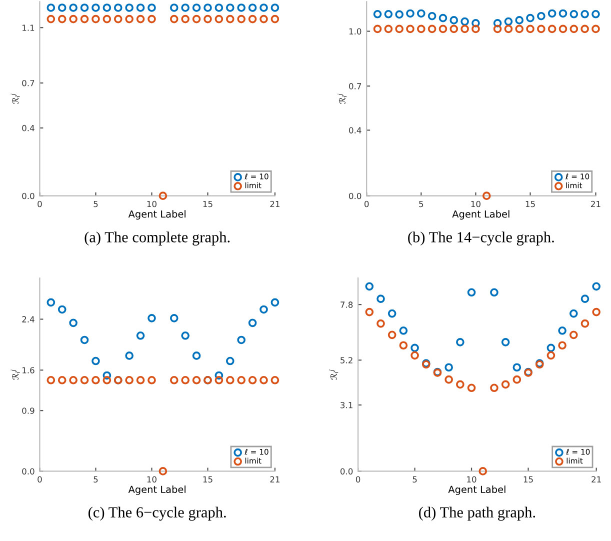 The width and height of the screenshot is (611, 541). Describe the element at coordinates (346, 405) in the screenshot. I see `y-tick-label: 3.1` at that location.